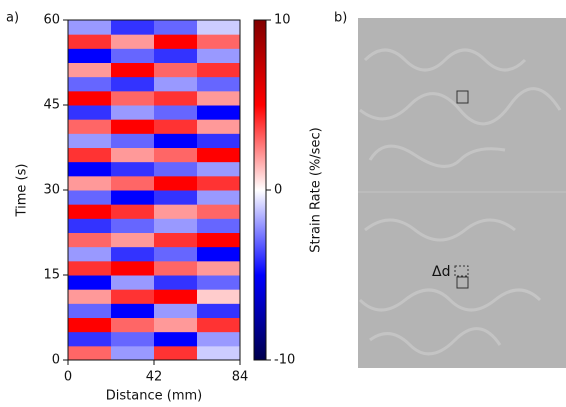 This screenshot has height=407, width=566. Describe the element at coordinates (51, 190) in the screenshot. I see `y-tick-label: 30` at that location.